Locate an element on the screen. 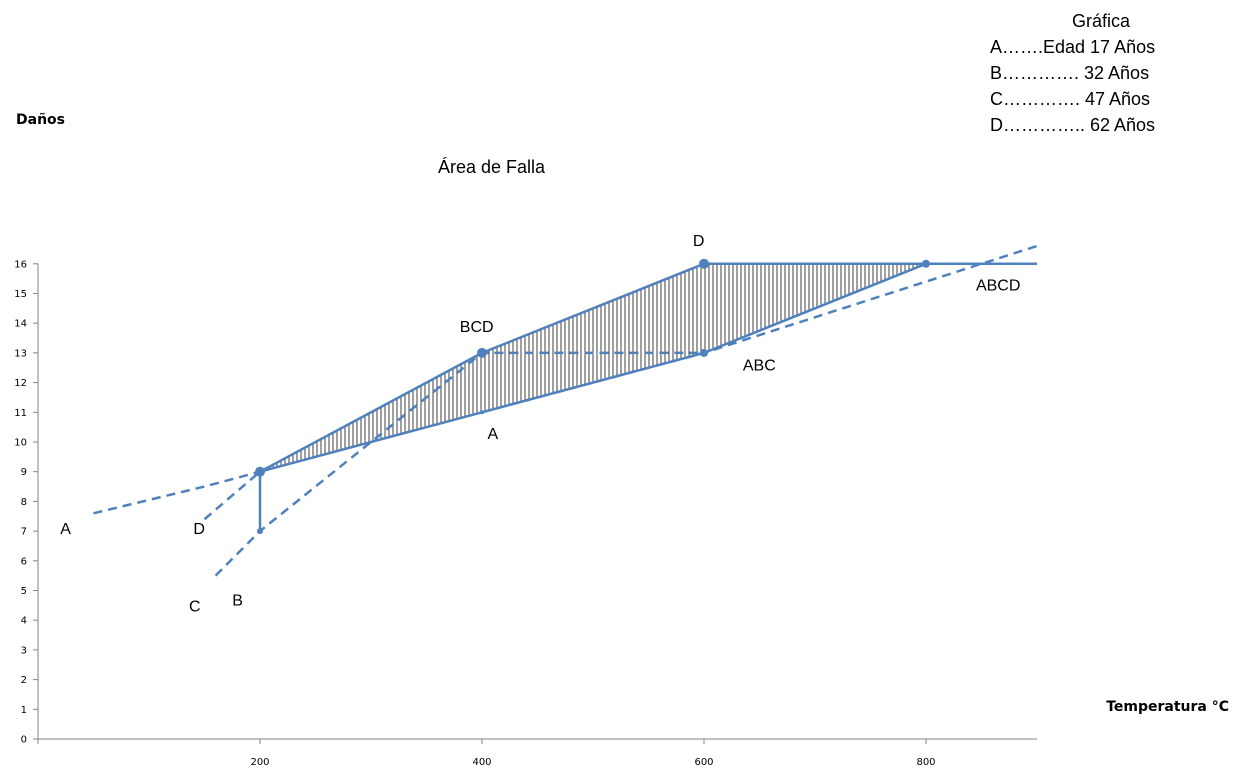  x-tick-label: 600 is located at coordinates (703, 762).